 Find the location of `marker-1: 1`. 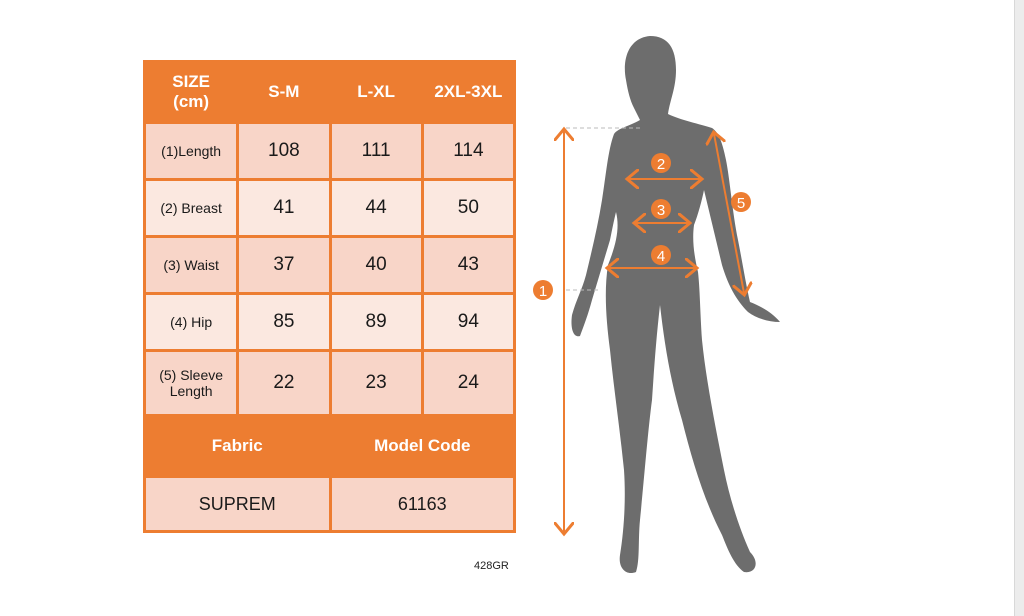

marker-1: 1 is located at coordinates (543, 290).